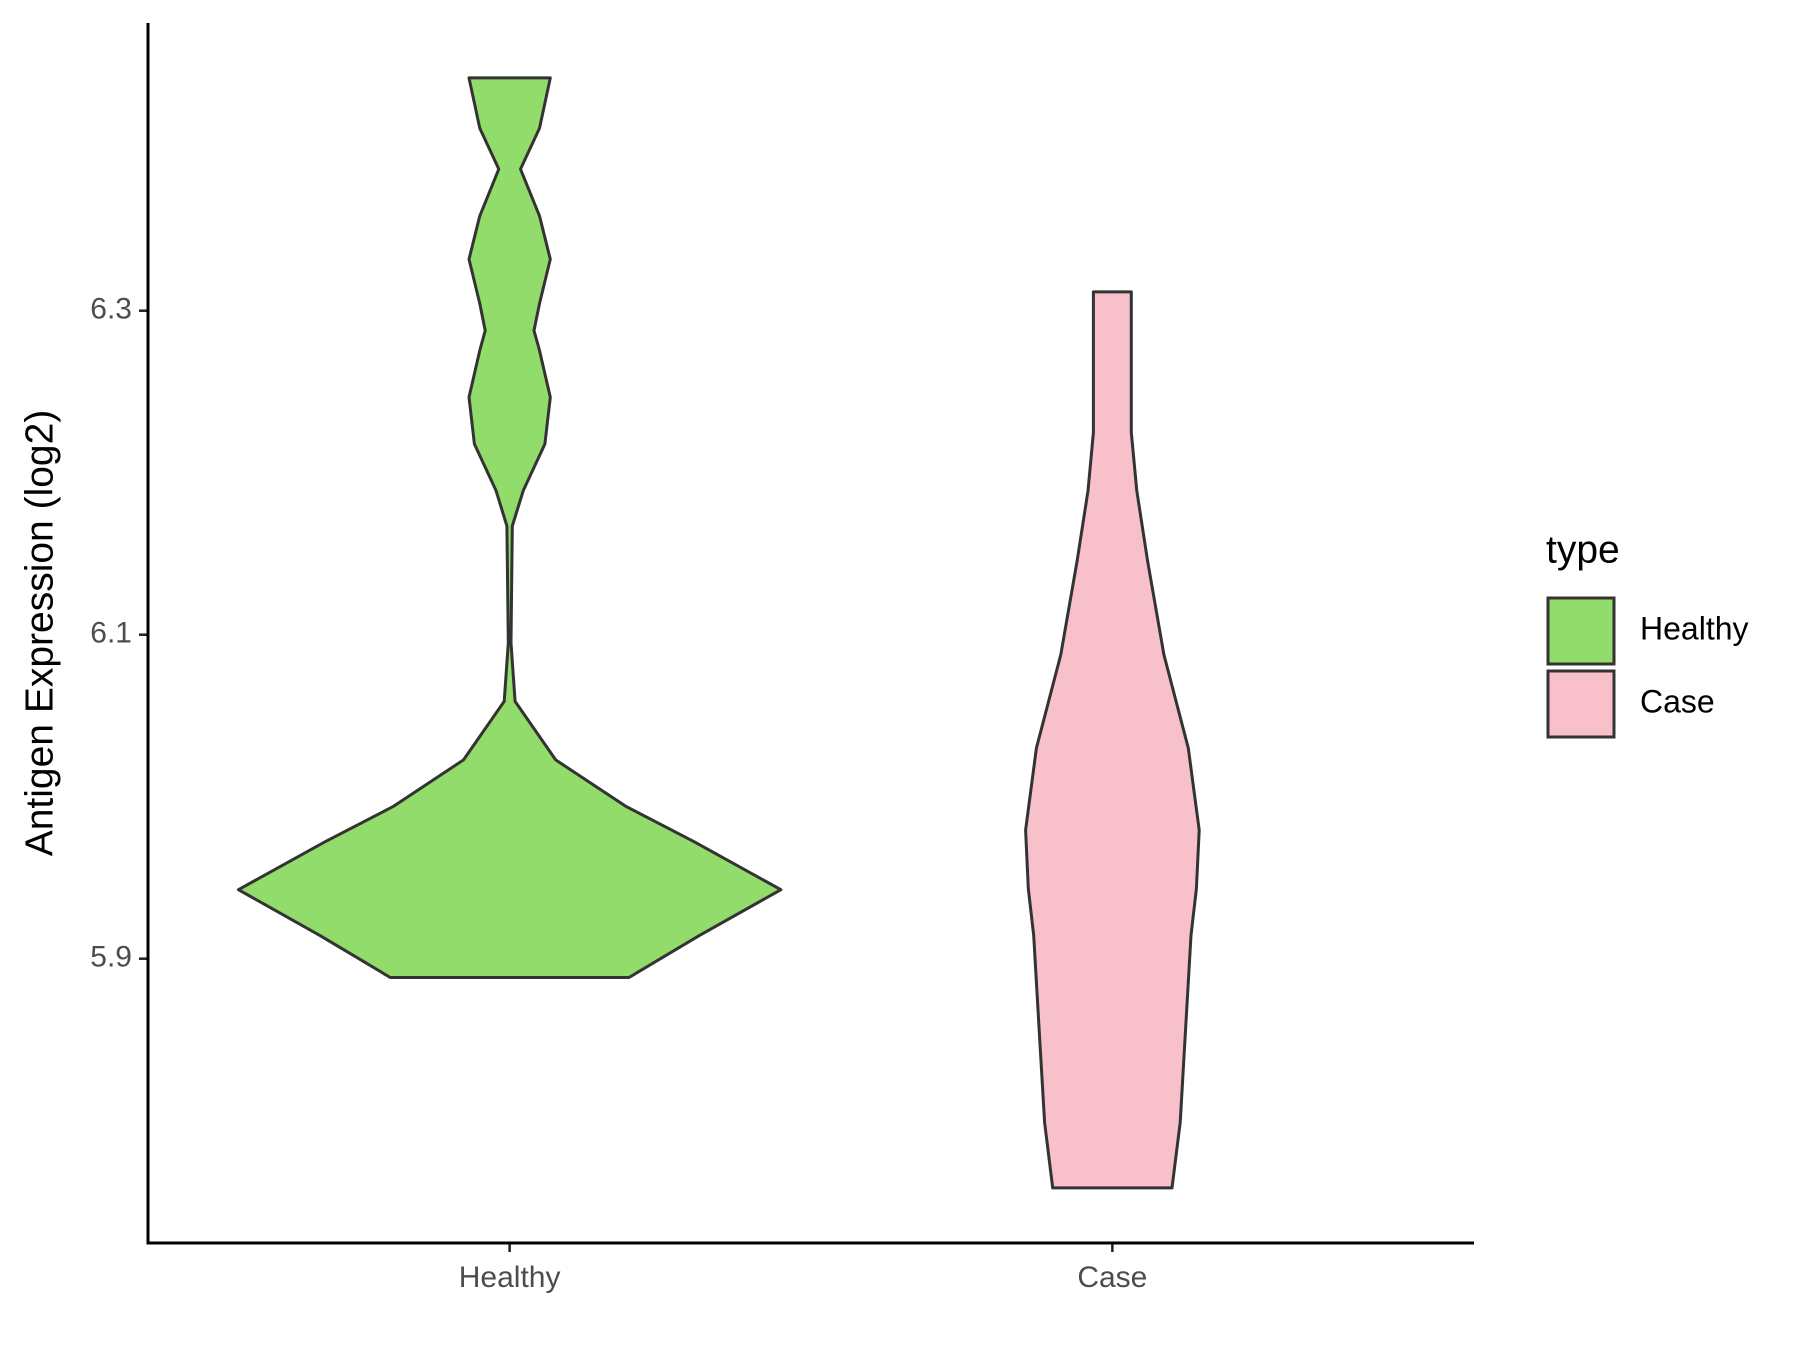 This screenshot has height=1355, width=1800. Describe the element at coordinates (510, 1277) in the screenshot. I see `x-tick-label: Healthy` at that location.